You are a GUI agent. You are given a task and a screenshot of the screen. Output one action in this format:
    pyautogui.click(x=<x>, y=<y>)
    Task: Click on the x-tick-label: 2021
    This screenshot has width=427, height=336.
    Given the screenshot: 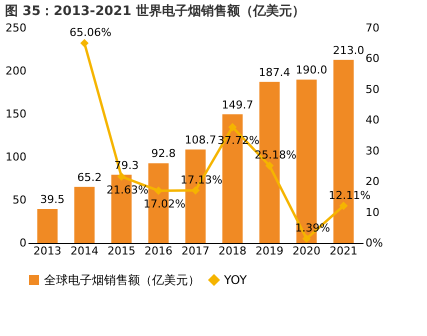 What is the action you would take?
    pyautogui.click(x=344, y=251)
    